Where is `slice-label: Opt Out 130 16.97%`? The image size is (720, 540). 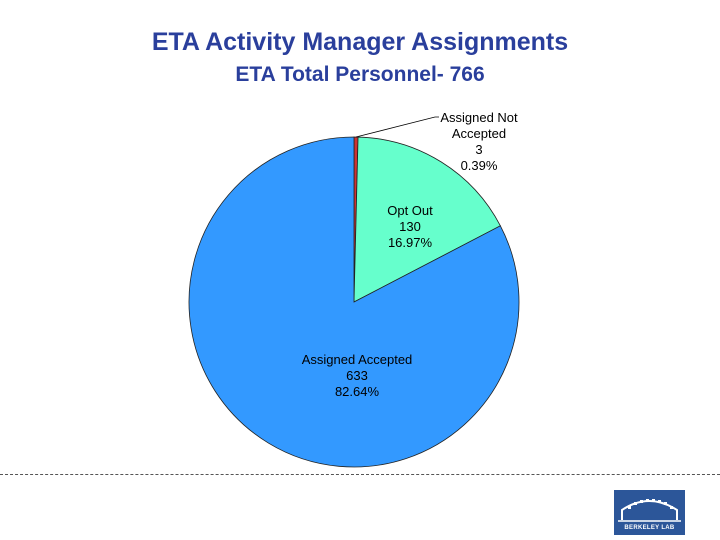 slice-label: Opt Out 130 16.97% is located at coordinates (410, 226).